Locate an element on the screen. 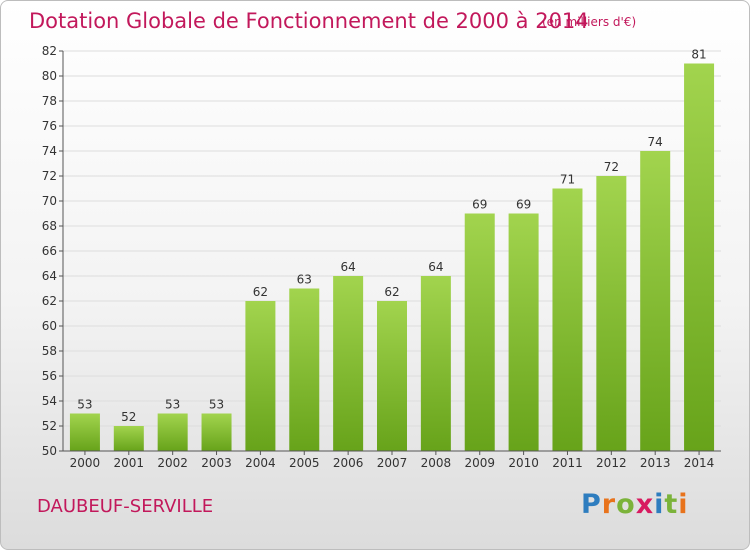 The image size is (750, 550). y-tick-label: 58 is located at coordinates (49, 351).